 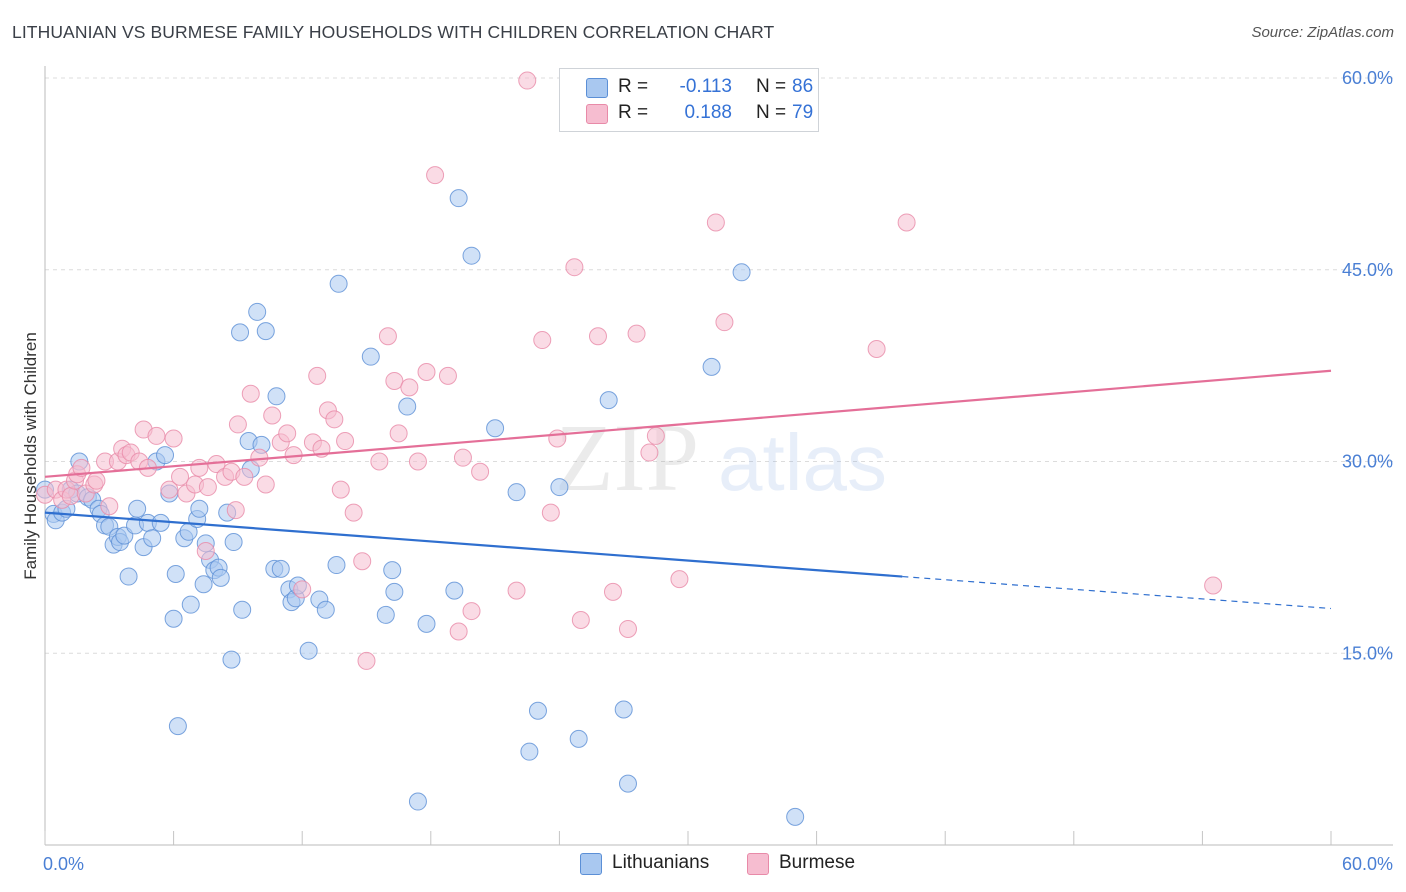 What do you see at coordinates (63, 864) in the screenshot?
I see `x-tick-label: 0.0%` at bounding box center [63, 864].